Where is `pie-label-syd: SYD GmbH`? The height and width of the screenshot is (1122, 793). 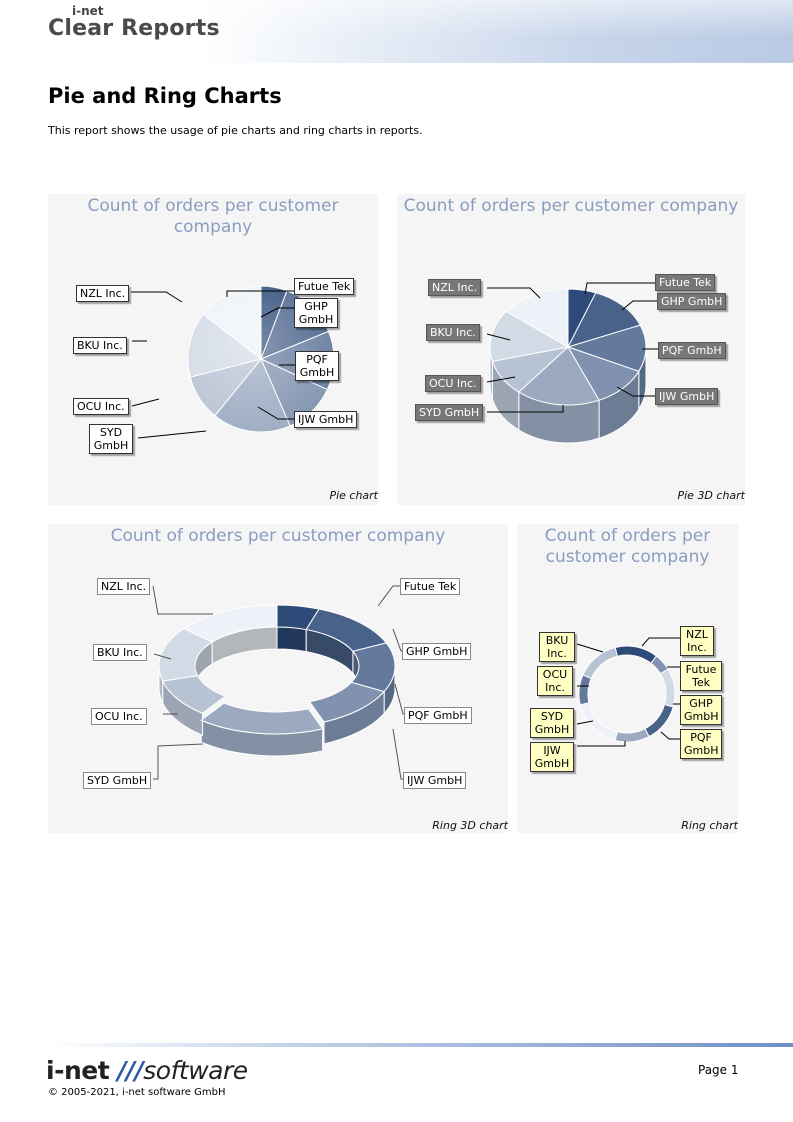
pie-label-syd: SYD GmbH is located at coordinates (111, 439).